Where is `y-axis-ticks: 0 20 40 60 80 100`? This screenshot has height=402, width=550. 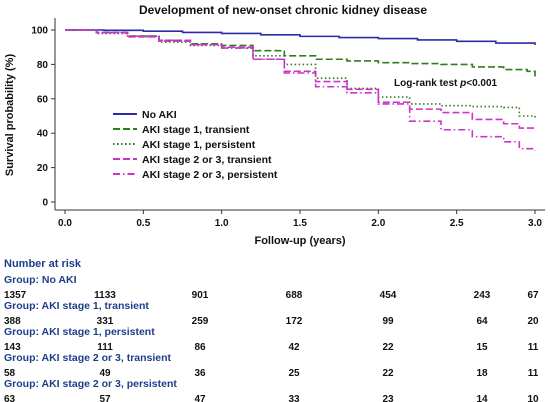 y-axis-ticks: 0 20 40 60 80 100 is located at coordinates (43, 117).